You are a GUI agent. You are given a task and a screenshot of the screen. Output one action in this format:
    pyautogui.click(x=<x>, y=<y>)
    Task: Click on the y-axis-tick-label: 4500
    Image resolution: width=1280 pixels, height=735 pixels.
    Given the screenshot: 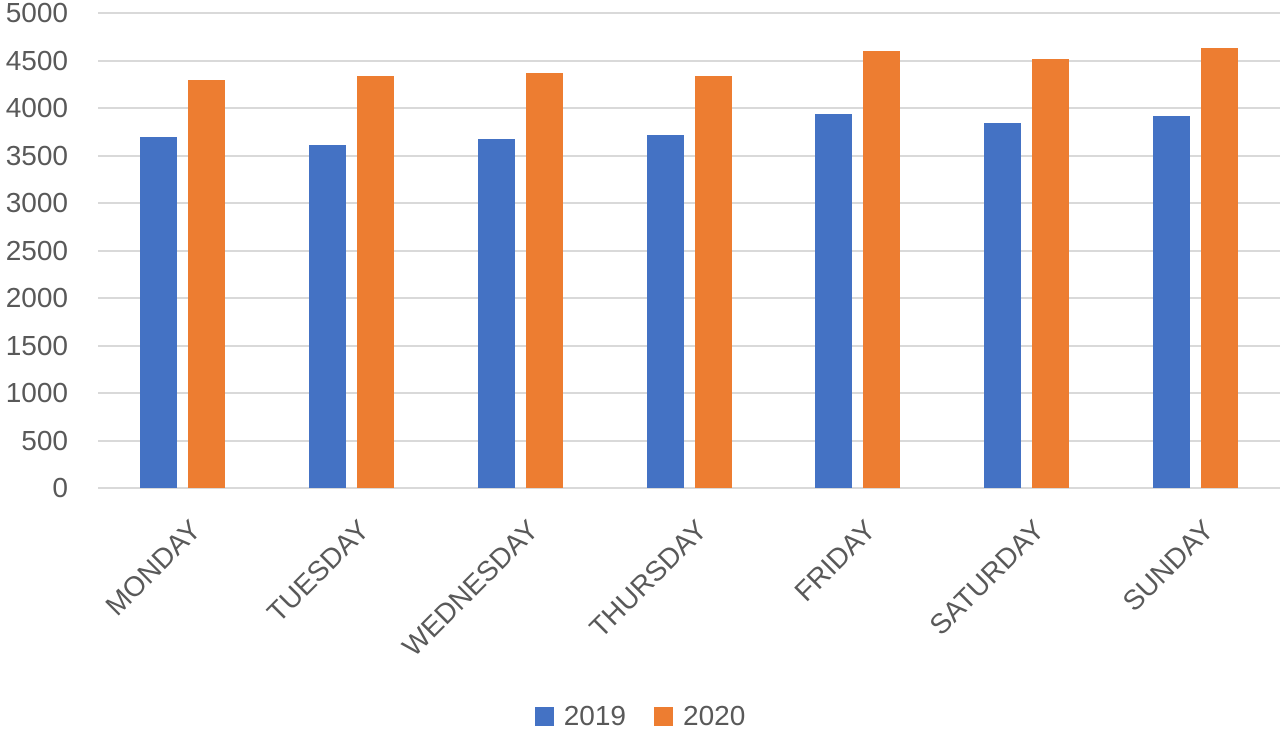 What is the action you would take?
    pyautogui.click(x=36, y=60)
    